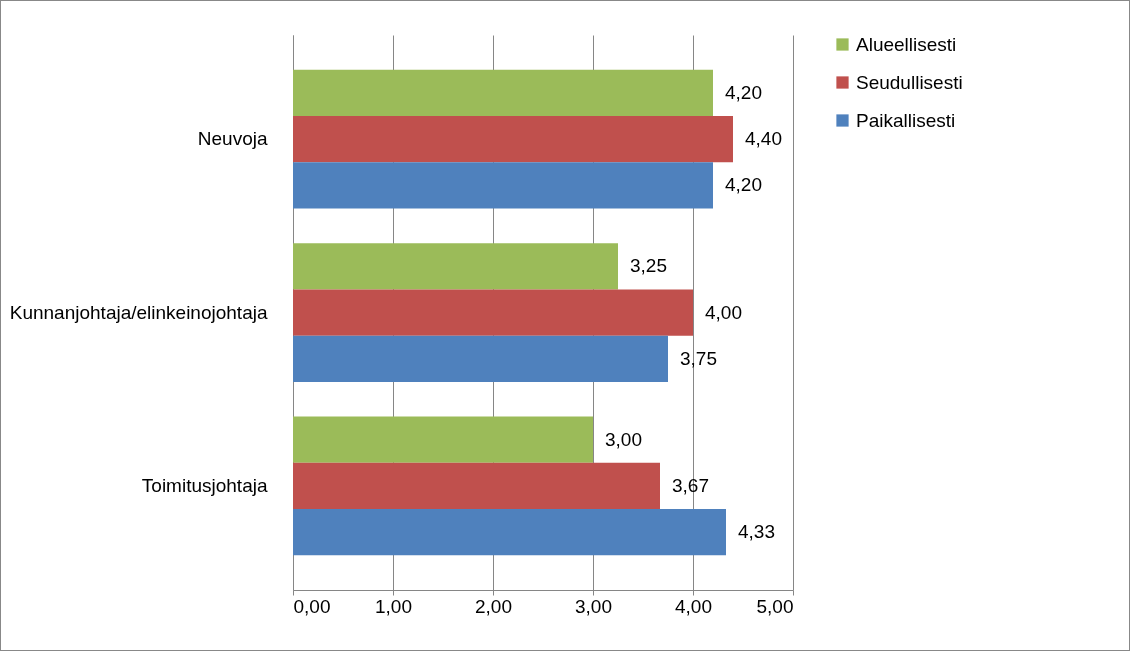 Image resolution: width=1134 pixels, height=655 pixels. What do you see at coordinates (312, 606) in the screenshot?
I see `x-tick-label: 0,00` at bounding box center [312, 606].